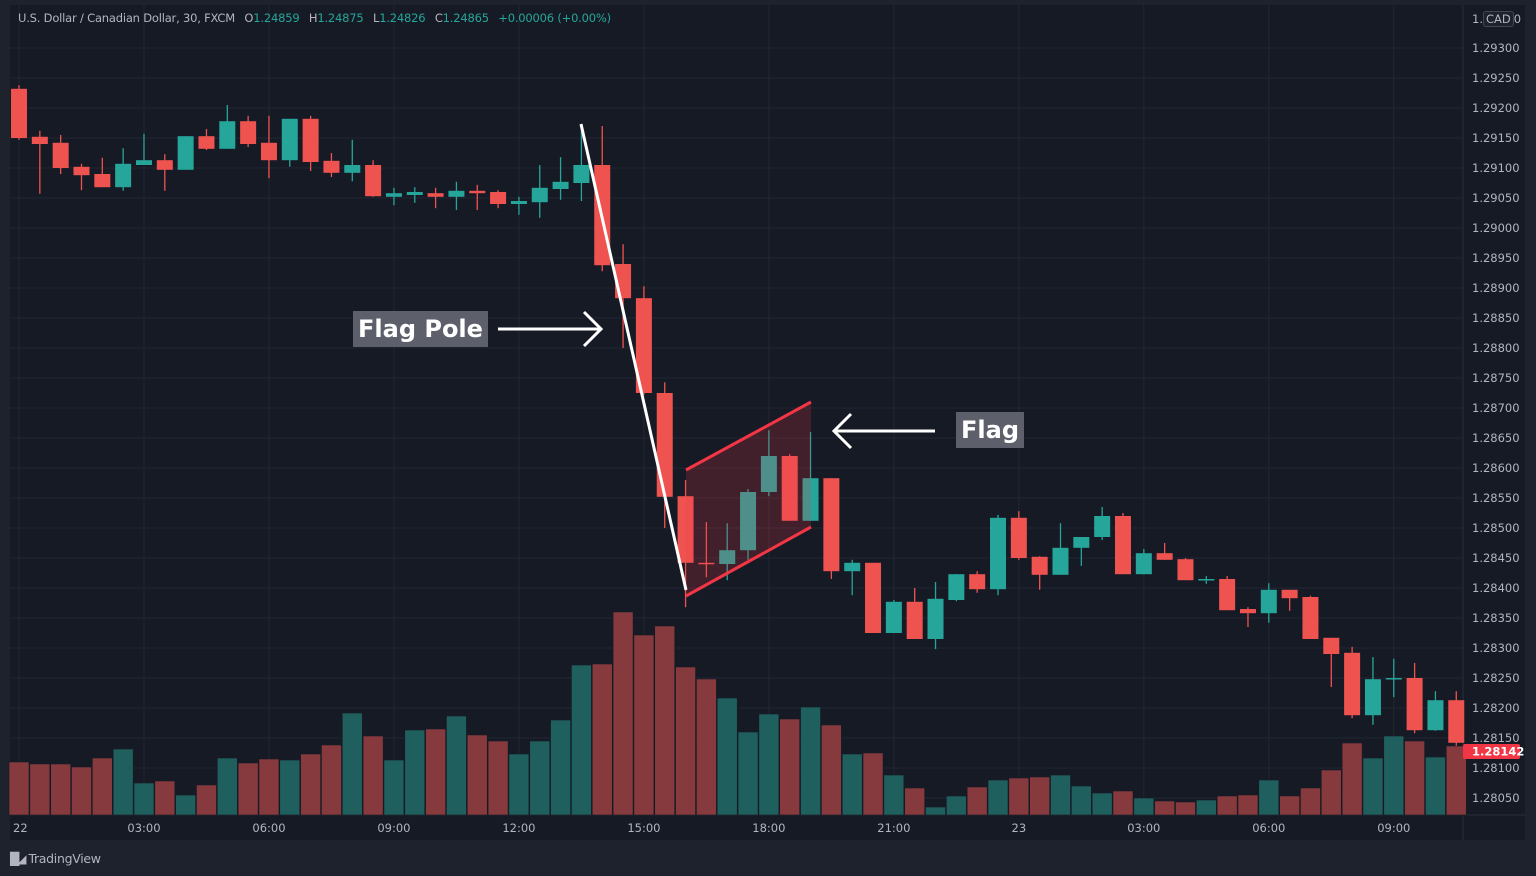  Describe the element at coordinates (883, 431) in the screenshot. I see `arrow-left-icon` at that location.